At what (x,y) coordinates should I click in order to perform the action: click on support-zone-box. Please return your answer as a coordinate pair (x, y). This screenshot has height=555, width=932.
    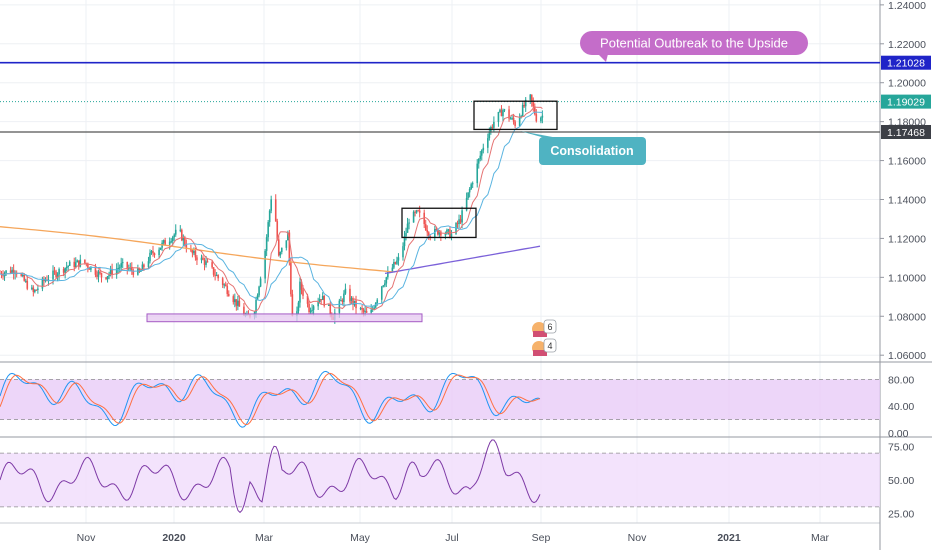
    Looking at the image, I should click on (284, 318).